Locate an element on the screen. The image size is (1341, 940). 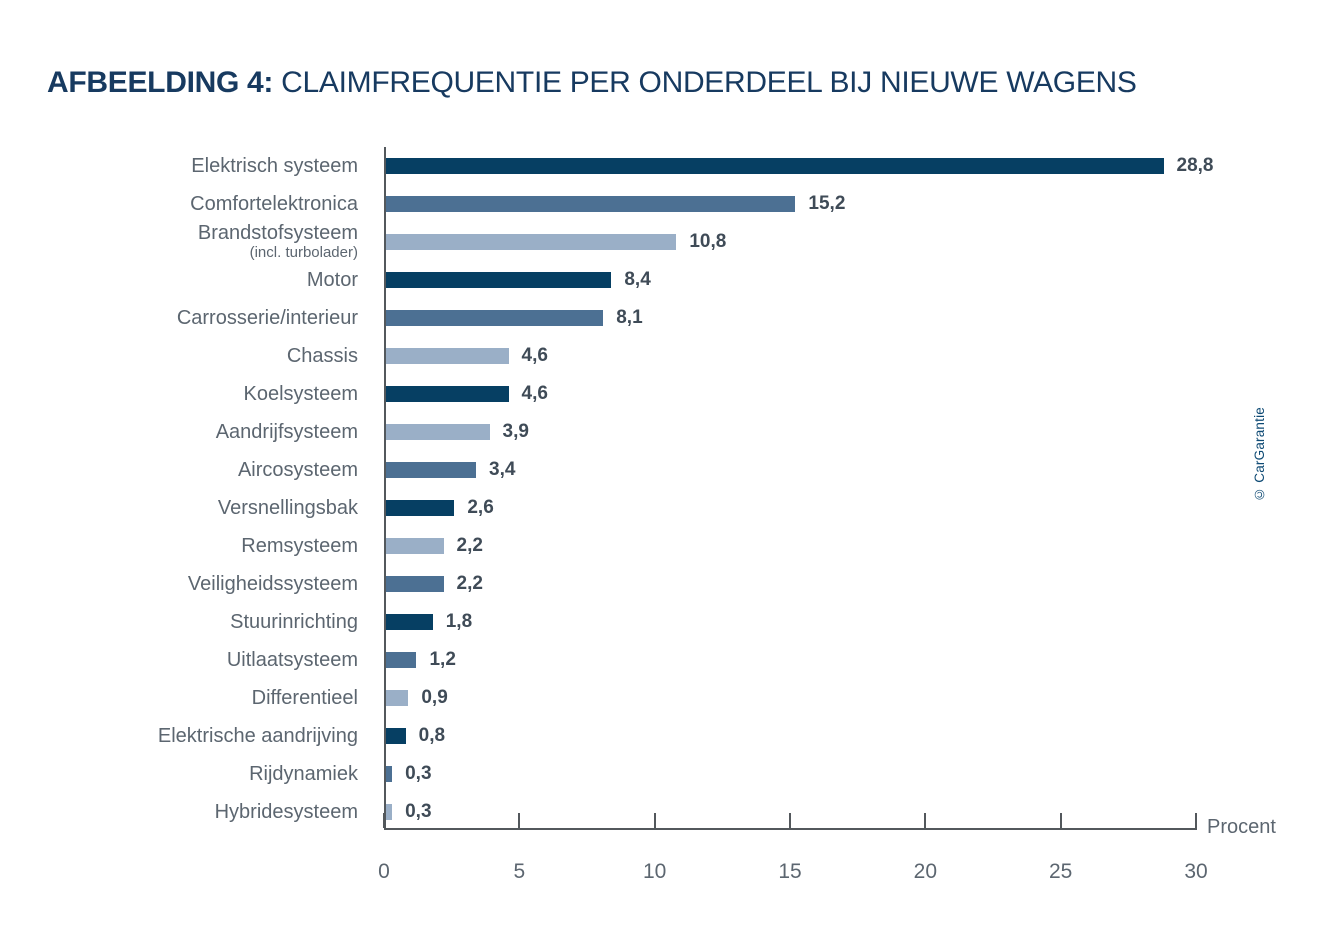
category-label: Remsysteem is located at coordinates (192, 545).